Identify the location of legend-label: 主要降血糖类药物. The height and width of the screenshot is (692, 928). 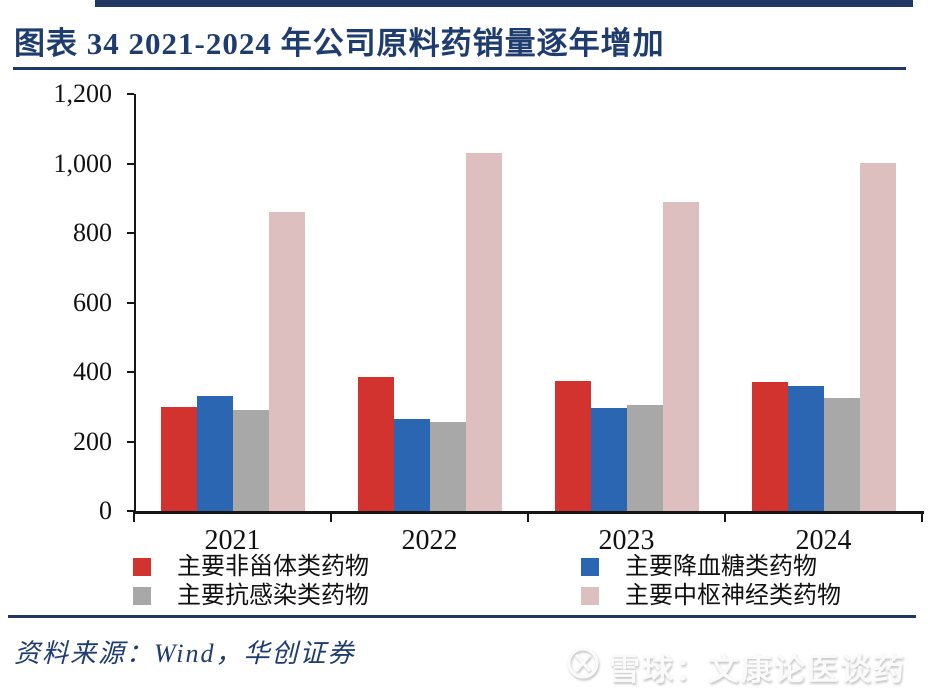
(721, 566).